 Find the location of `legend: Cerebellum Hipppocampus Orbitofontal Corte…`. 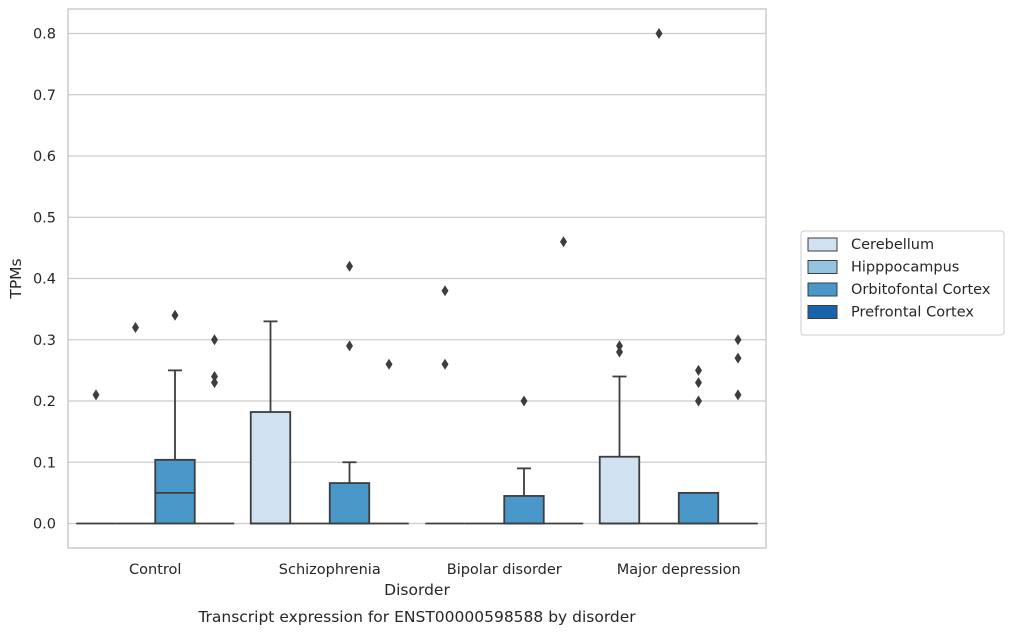

legend: Cerebellum Hipppocampus Orbitofontal Corte… is located at coordinates (902, 283).